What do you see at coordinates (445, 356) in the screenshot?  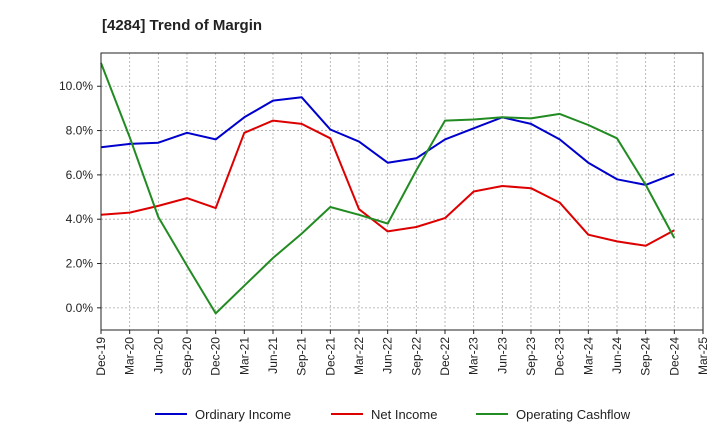 I see `x-tick-label: Dec-22` at bounding box center [445, 356].